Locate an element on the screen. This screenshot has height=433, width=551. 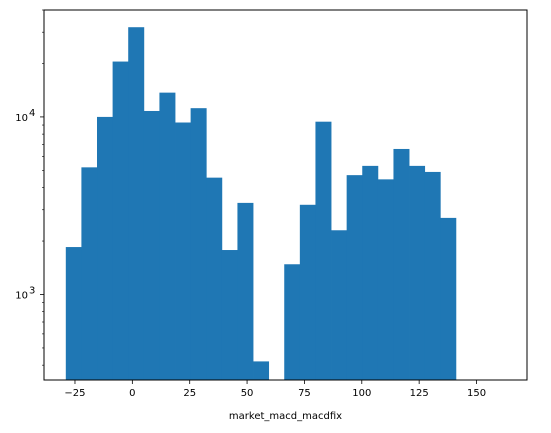
x-tick-label: 150 is located at coordinates (476, 393).